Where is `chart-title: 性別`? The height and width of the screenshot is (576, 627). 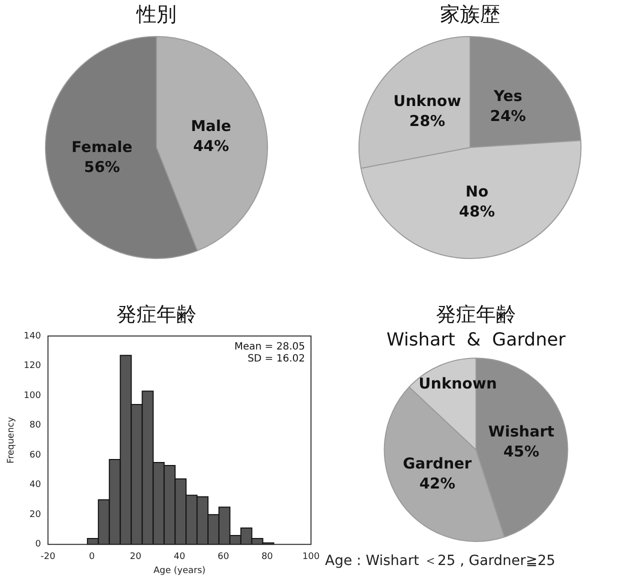 chart-title: 性別 is located at coordinates (156, 14).